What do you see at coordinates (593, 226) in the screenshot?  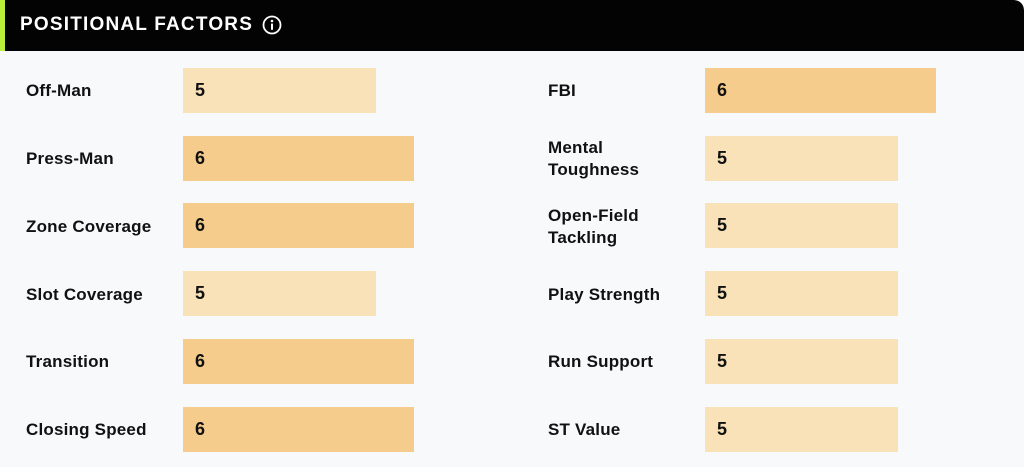 I see `right-factor-label: Open-Field Tackling` at bounding box center [593, 226].